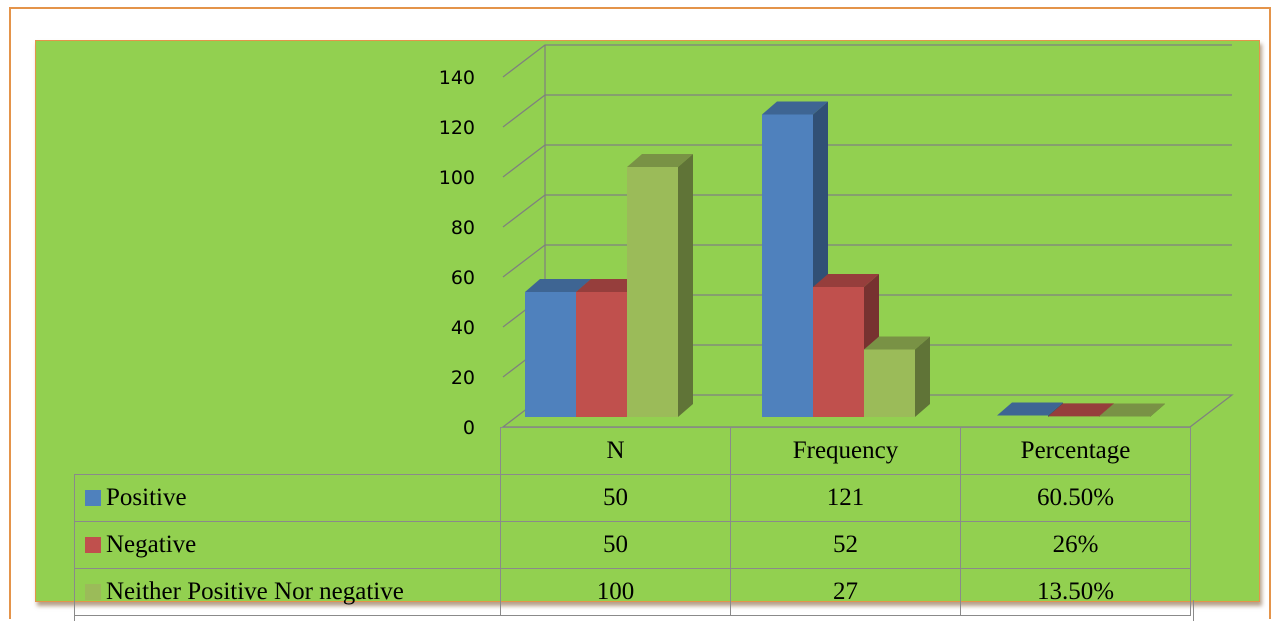 The height and width of the screenshot is (621, 1277). I want to click on legend-key-negative, so click(93, 545).